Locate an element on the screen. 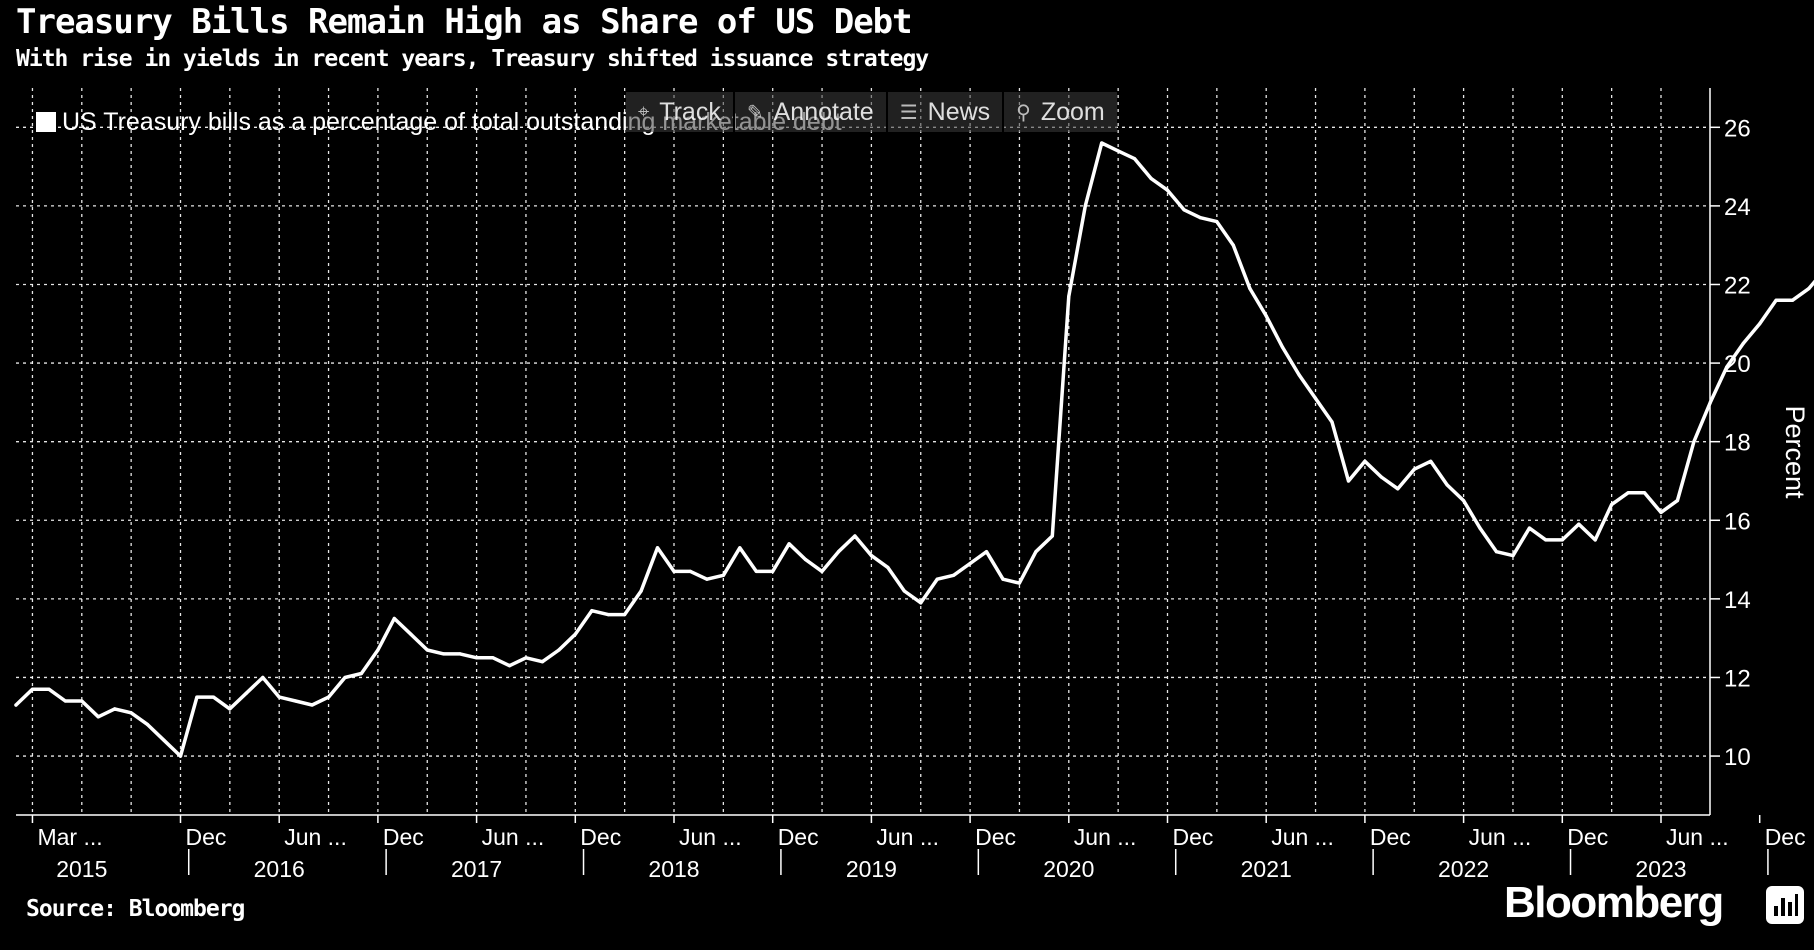  news-button: ☰ News is located at coordinates (946, 112).